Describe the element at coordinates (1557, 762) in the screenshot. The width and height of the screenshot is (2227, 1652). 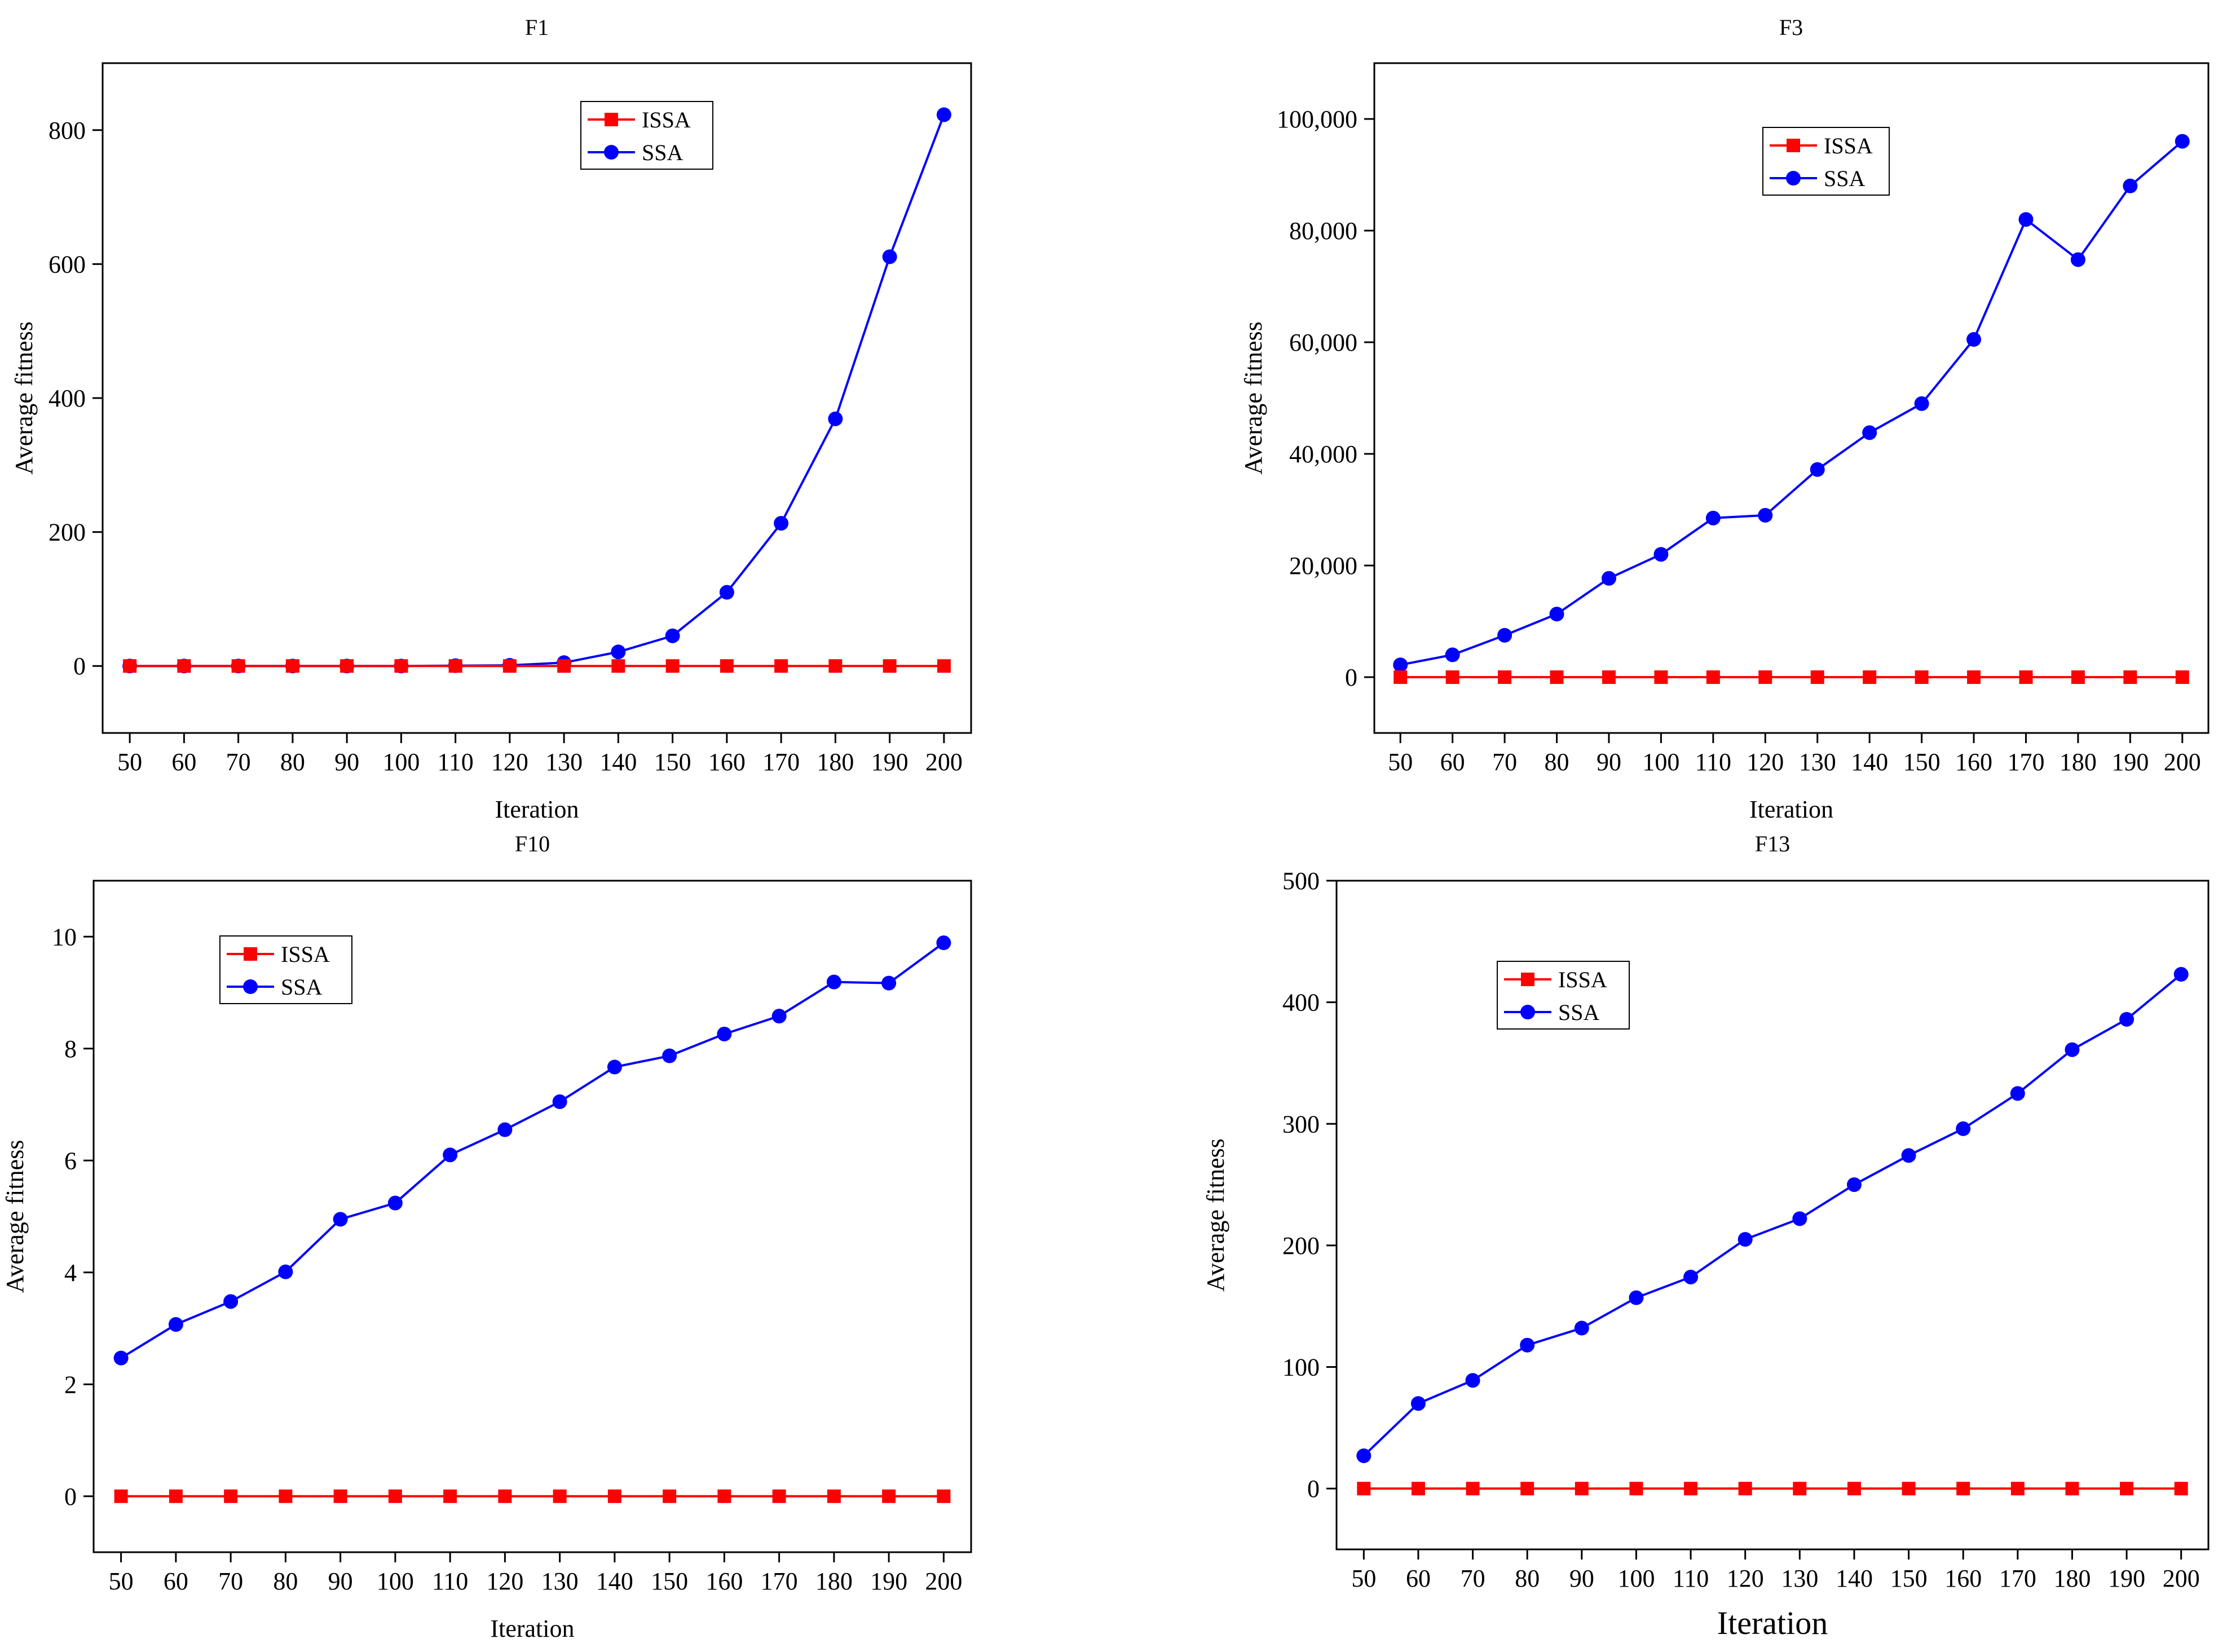
I see `x-tick-label: 80` at that location.